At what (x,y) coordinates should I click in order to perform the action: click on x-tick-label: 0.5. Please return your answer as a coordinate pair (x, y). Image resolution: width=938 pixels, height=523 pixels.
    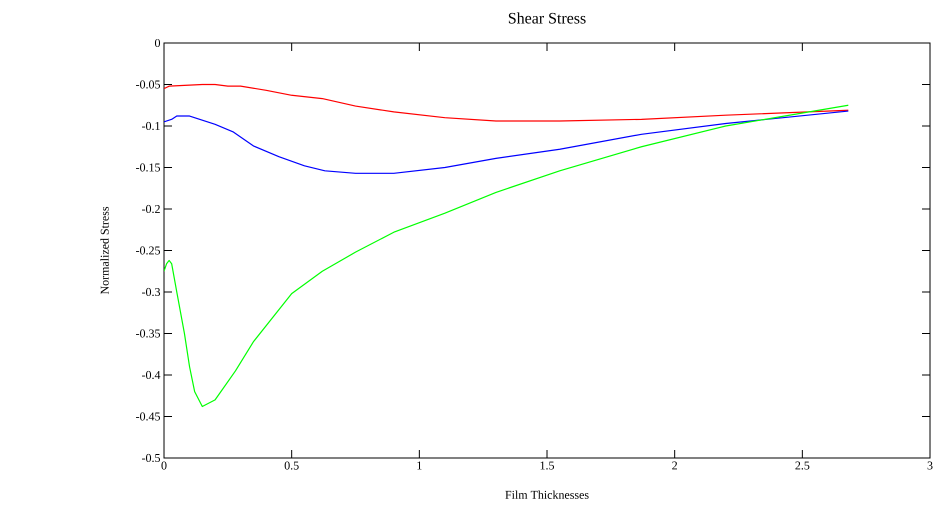
    Looking at the image, I should click on (291, 466).